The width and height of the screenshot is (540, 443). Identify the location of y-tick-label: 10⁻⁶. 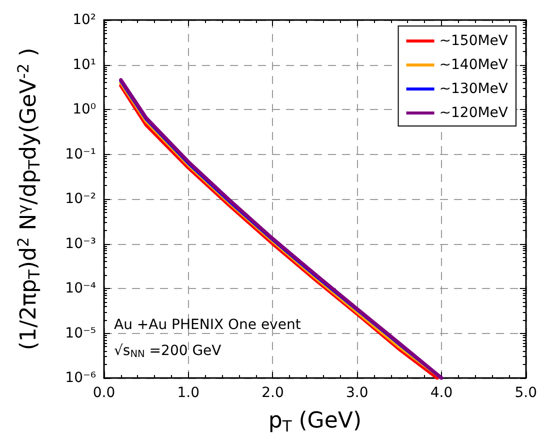
(80, 378).